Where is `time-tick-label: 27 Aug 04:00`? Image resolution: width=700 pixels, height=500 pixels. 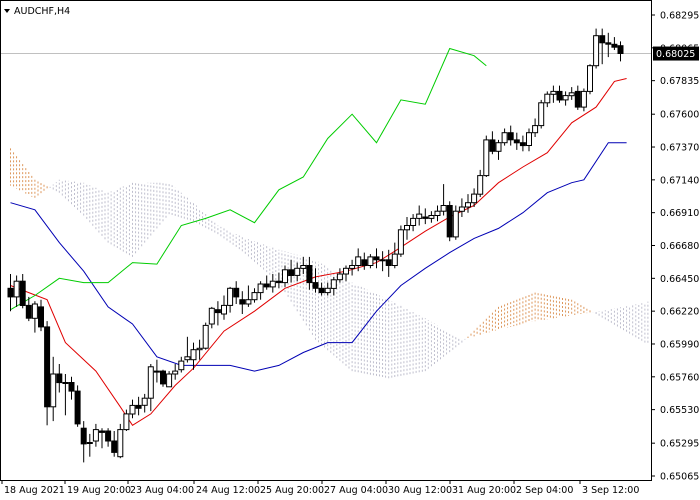
time-tick-label: 27 Aug 04:00 is located at coordinates (356, 490).